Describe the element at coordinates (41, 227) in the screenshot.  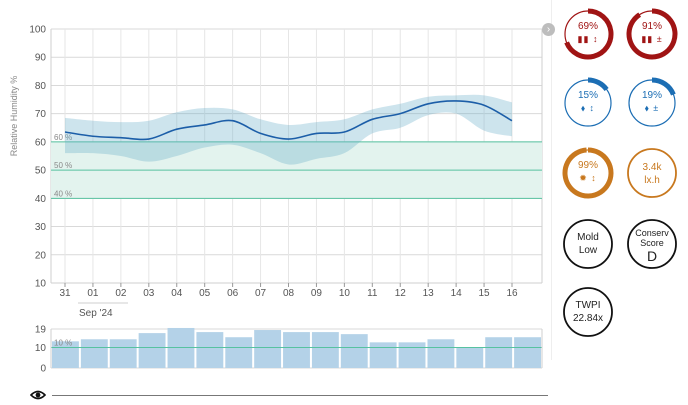
I see `y-tick-label: 30` at that location.